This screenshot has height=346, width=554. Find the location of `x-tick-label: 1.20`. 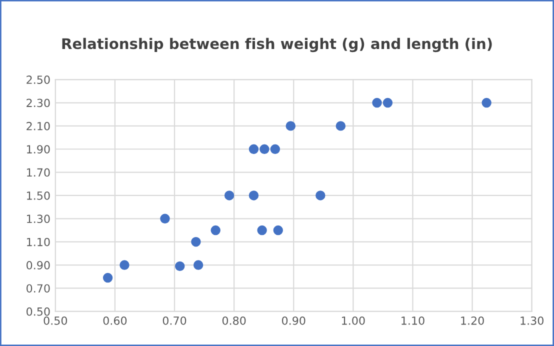

x-tick-label: 1.20 is located at coordinates (472, 320).